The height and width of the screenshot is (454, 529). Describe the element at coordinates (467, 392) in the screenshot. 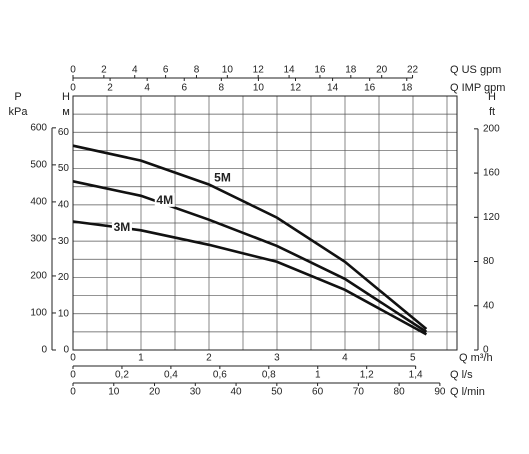

I see `axis-label: Q l/min` at that location.